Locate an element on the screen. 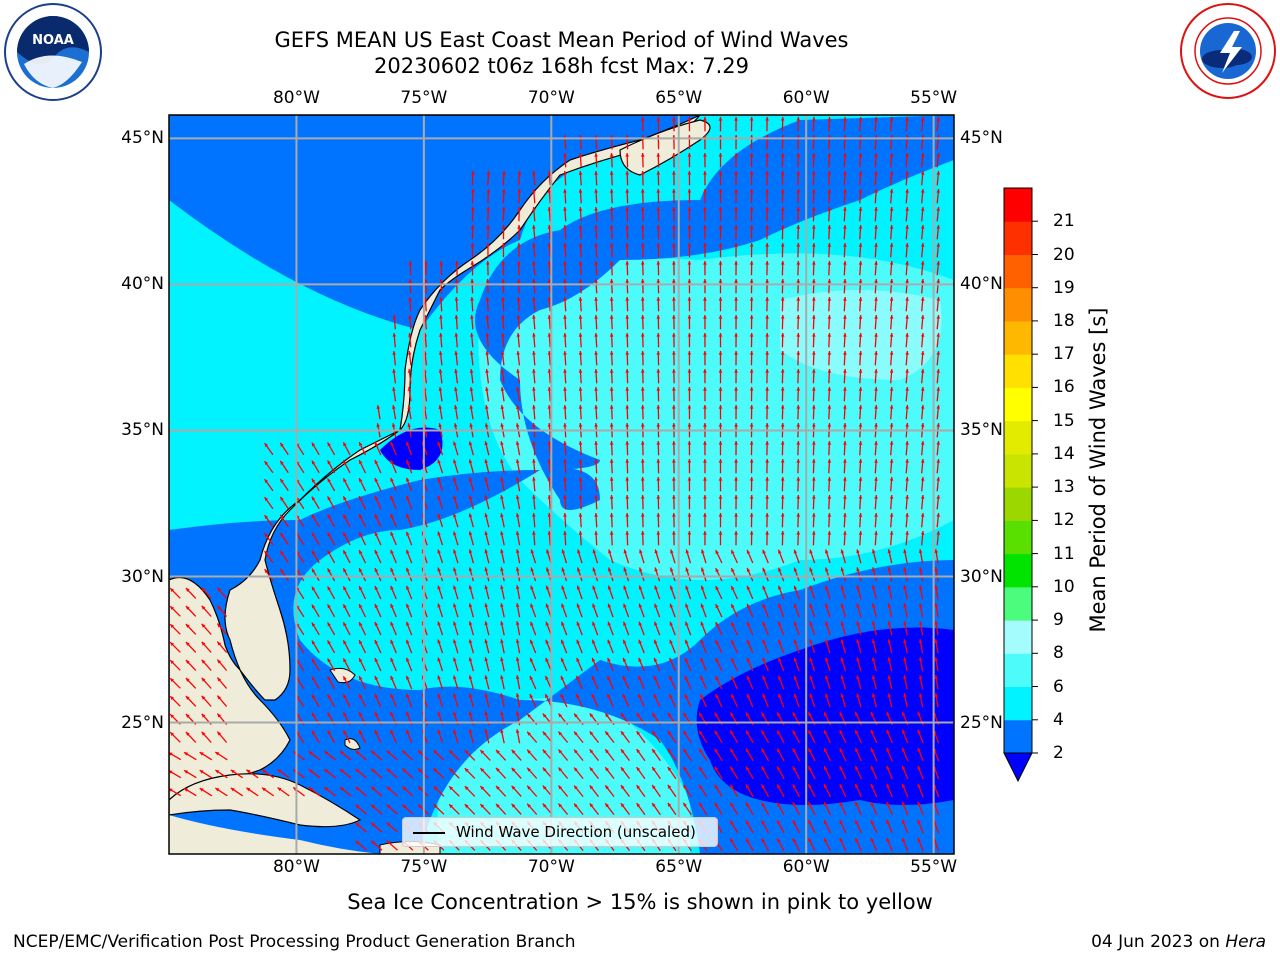 Image resolution: width=1280 pixels, height=960 pixels. map-legend: Wind Wave Direction (unscaled) is located at coordinates (560, 832).